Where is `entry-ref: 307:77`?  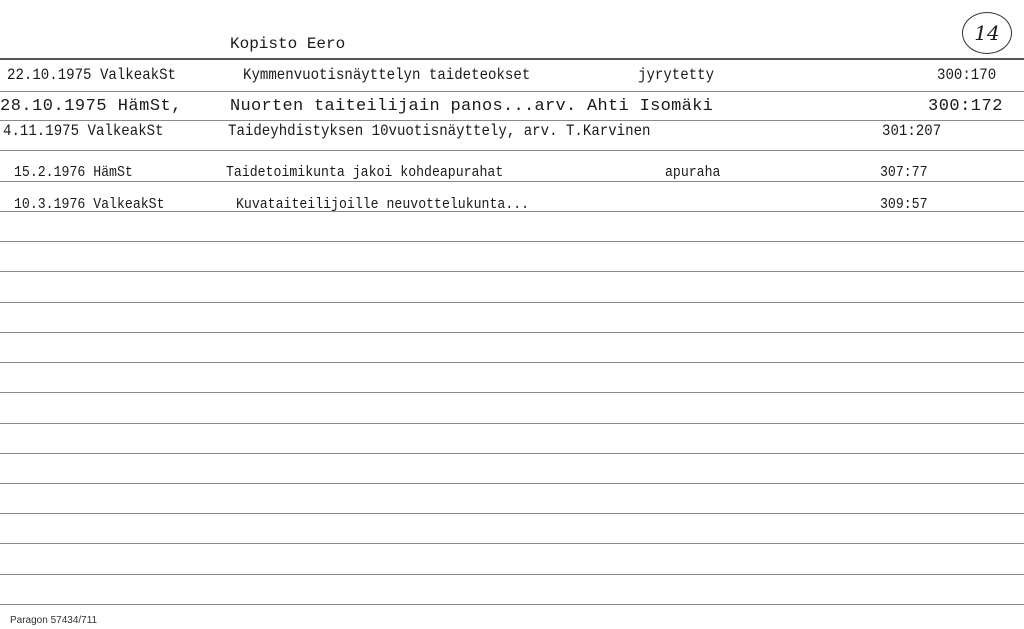 entry-ref: 307:77 is located at coordinates (904, 172).